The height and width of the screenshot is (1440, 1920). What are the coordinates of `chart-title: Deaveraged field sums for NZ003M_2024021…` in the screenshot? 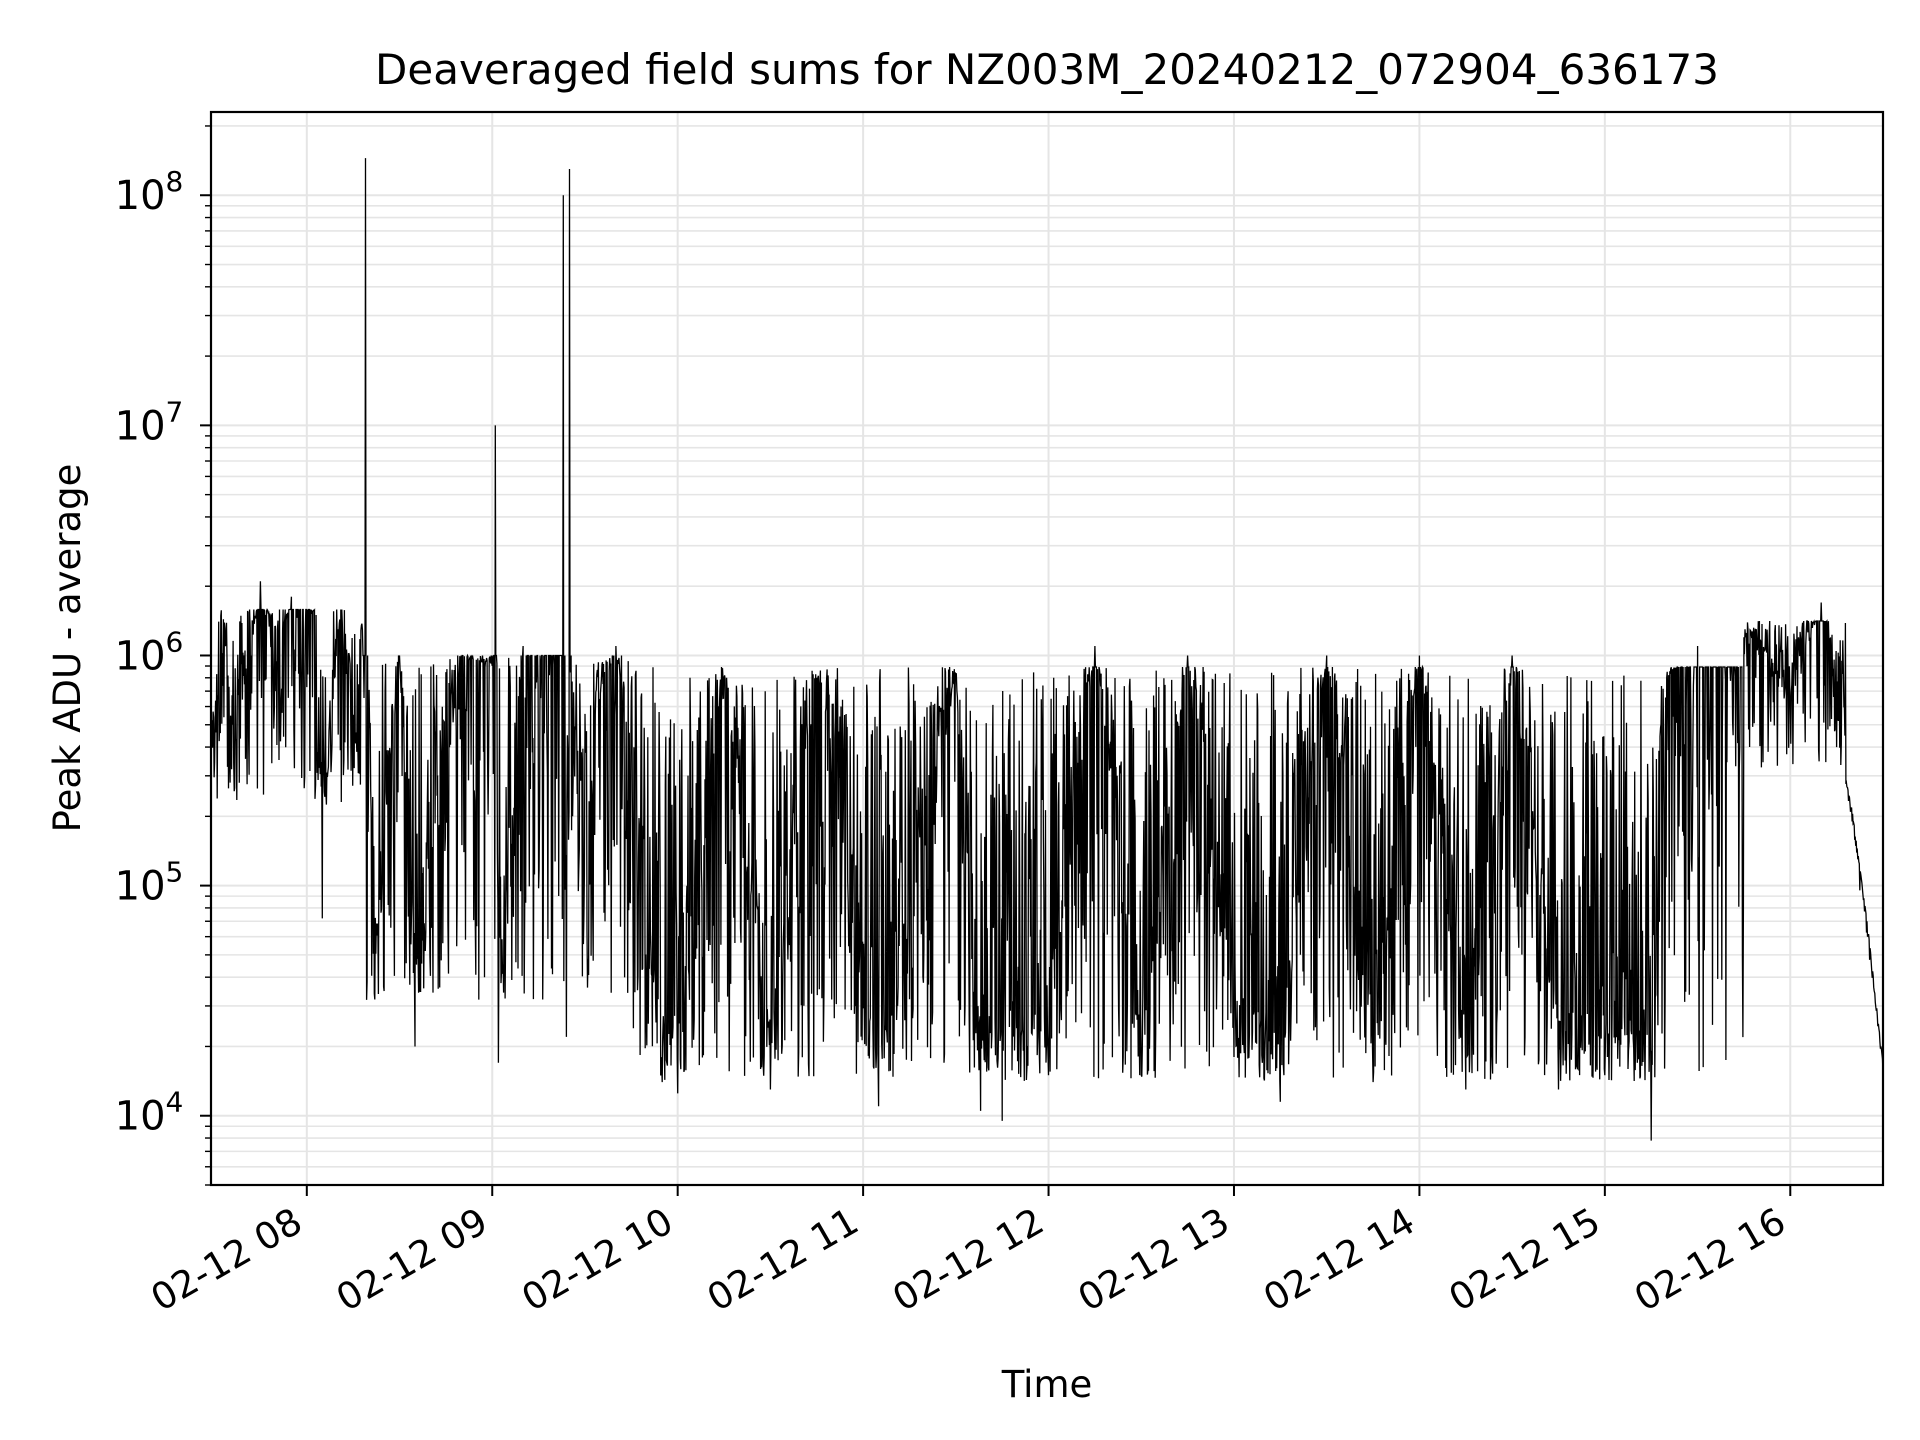 It's located at (1047, 69).